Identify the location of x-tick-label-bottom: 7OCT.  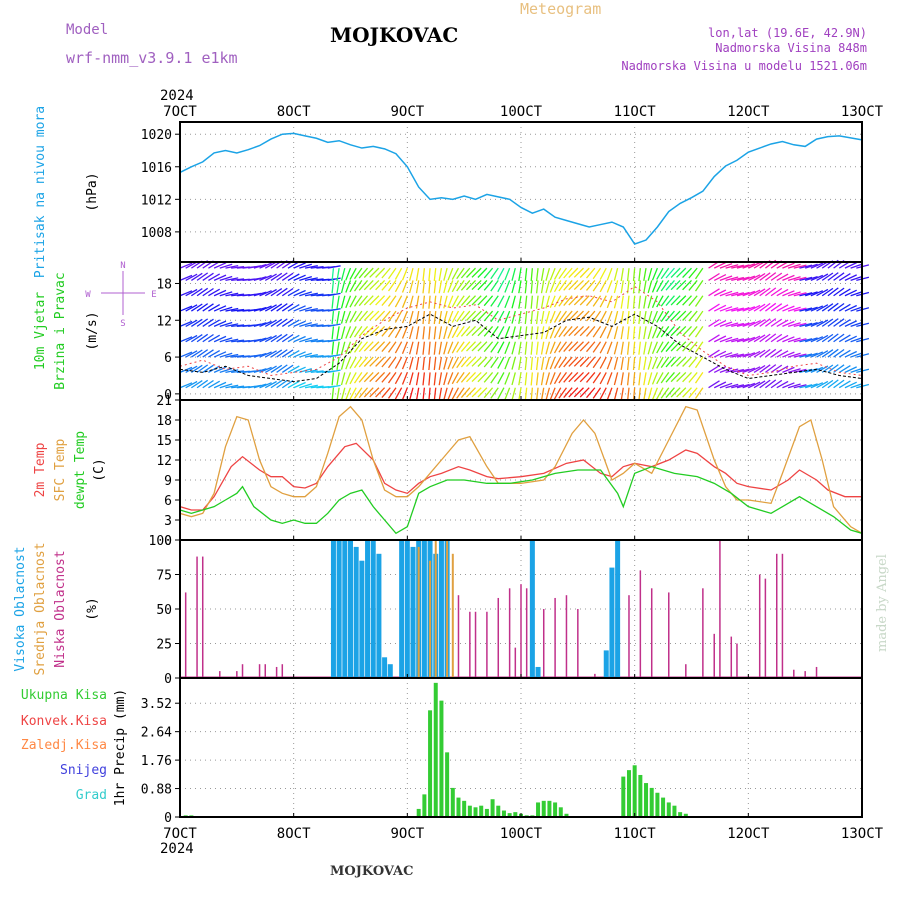
(180, 834).